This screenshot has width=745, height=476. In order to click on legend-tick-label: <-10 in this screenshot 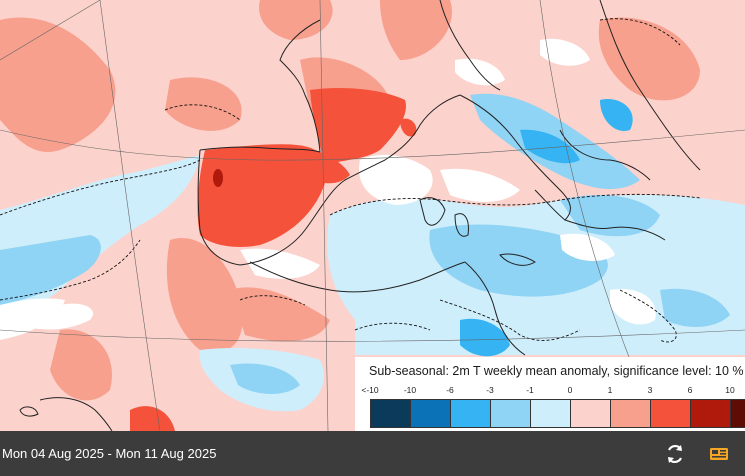, I will do `click(370, 390)`.